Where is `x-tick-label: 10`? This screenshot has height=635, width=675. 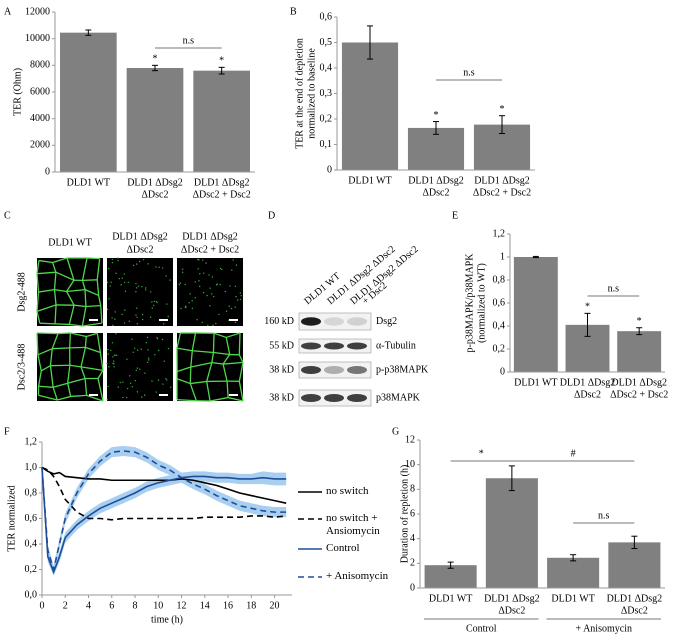
x-tick-label: 10 is located at coordinates (158, 605).